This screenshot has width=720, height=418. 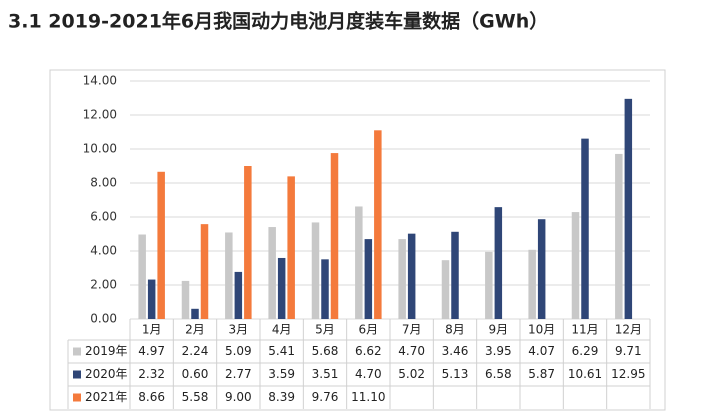 What do you see at coordinates (282, 330) in the screenshot?
I see `x-tick-label: 4月` at bounding box center [282, 330].